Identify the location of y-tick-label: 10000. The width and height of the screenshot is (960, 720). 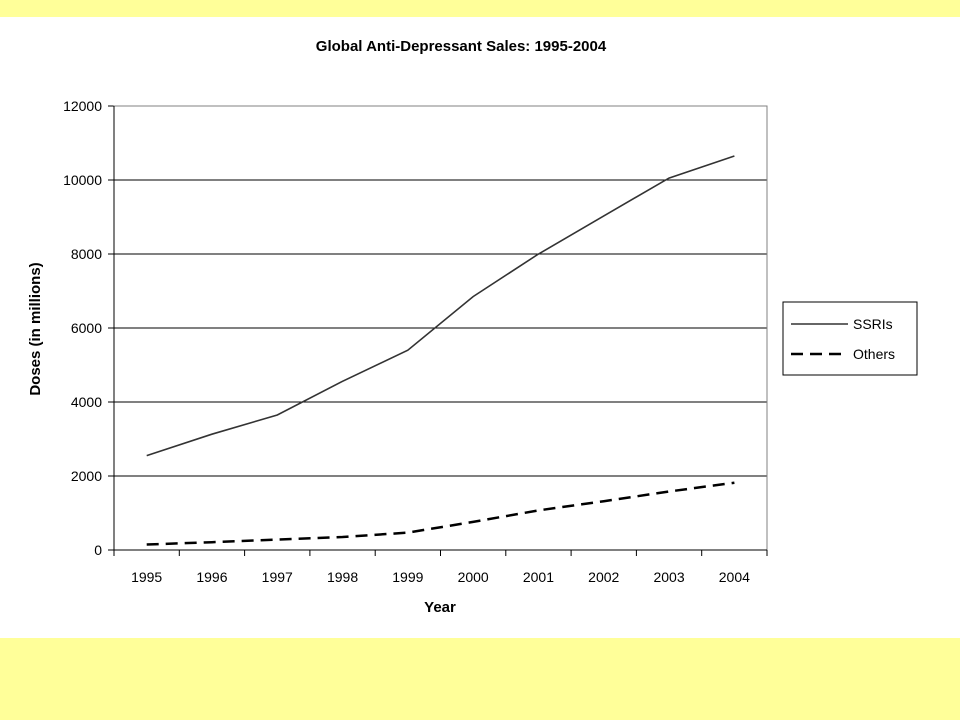
(82, 180).